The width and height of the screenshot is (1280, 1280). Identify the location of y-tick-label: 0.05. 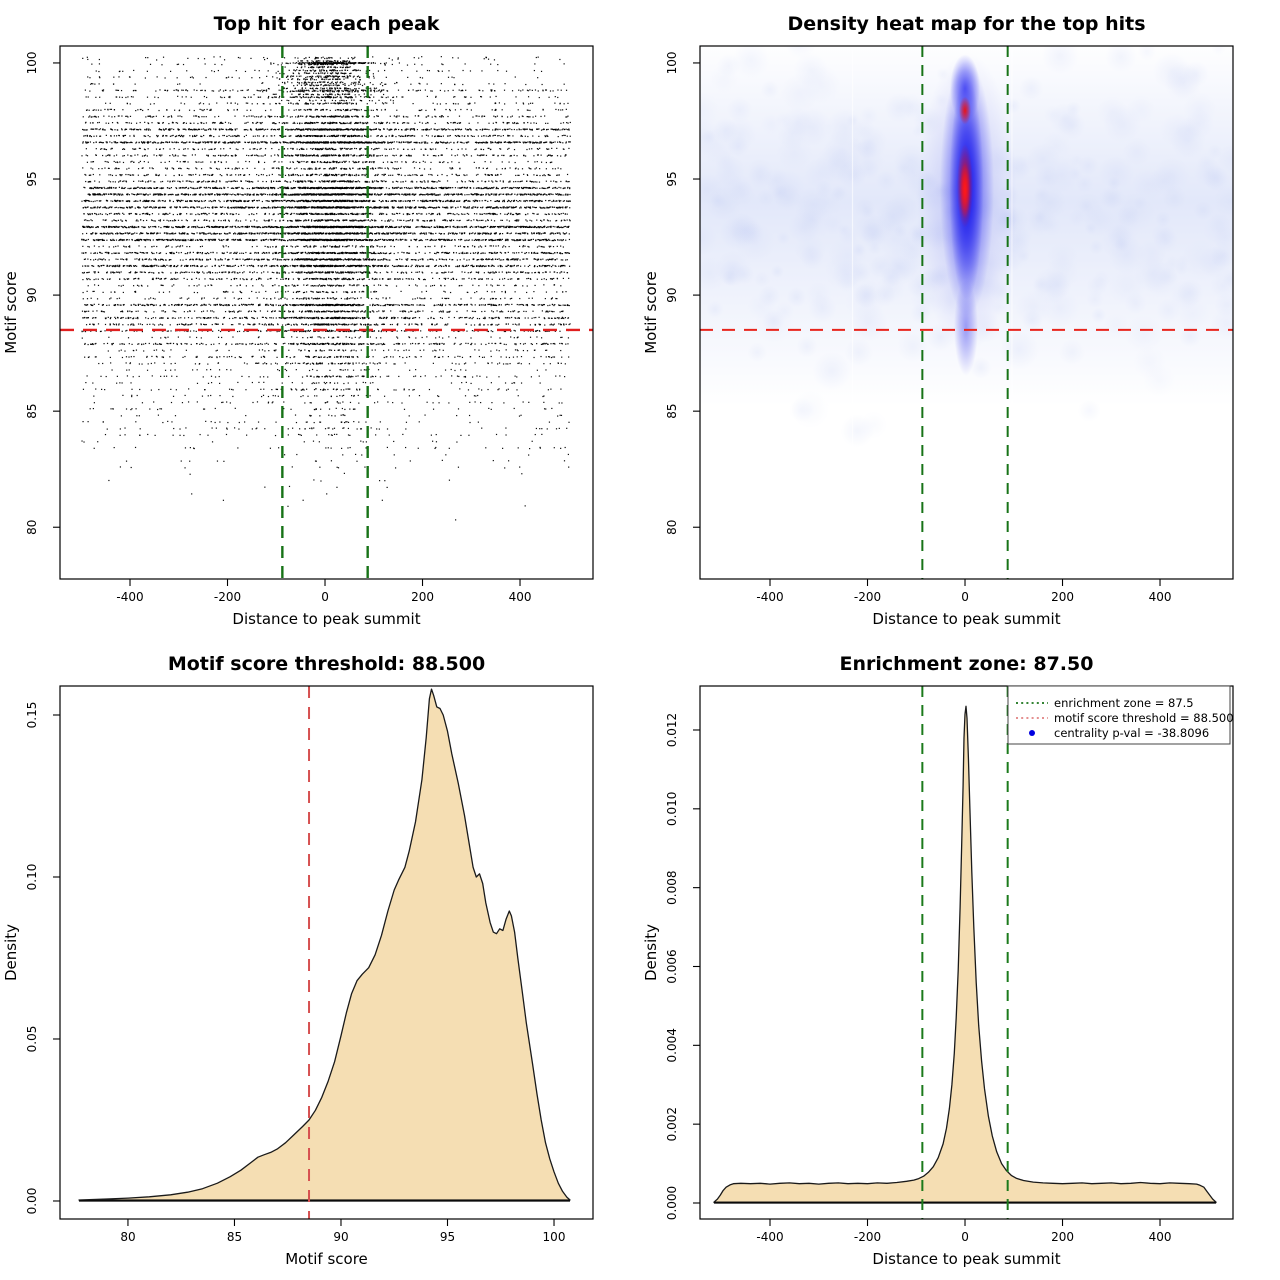
(32, 1039).